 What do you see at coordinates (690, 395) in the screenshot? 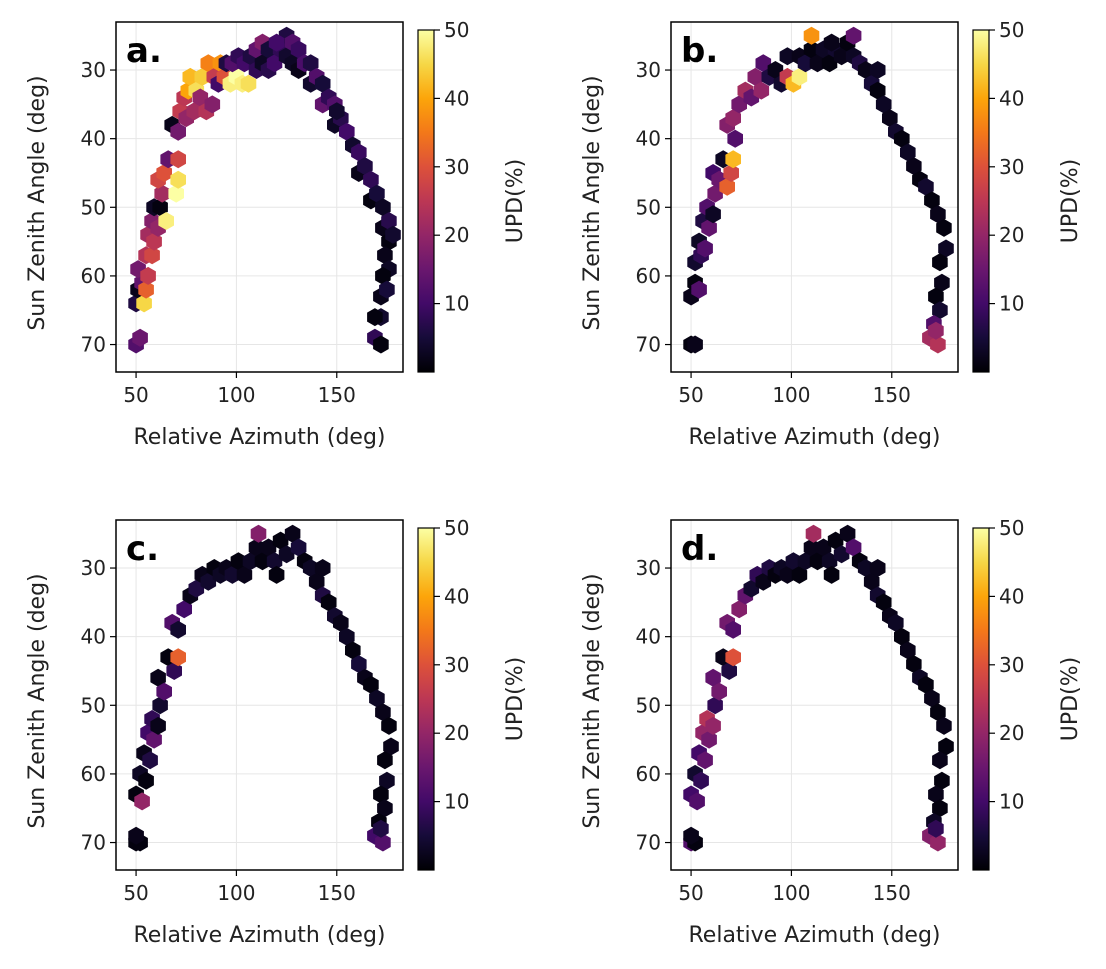
I see `x-tick-label: 50` at bounding box center [690, 395].